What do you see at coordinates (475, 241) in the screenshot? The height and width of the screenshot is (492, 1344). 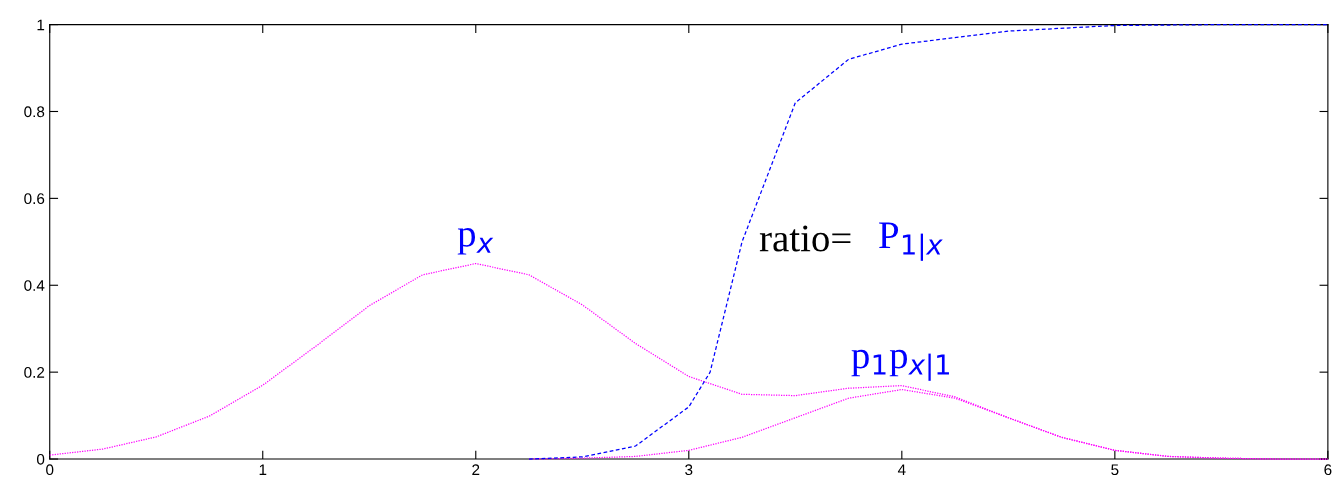 I see `annotation: p$_{x}$` at bounding box center [475, 241].